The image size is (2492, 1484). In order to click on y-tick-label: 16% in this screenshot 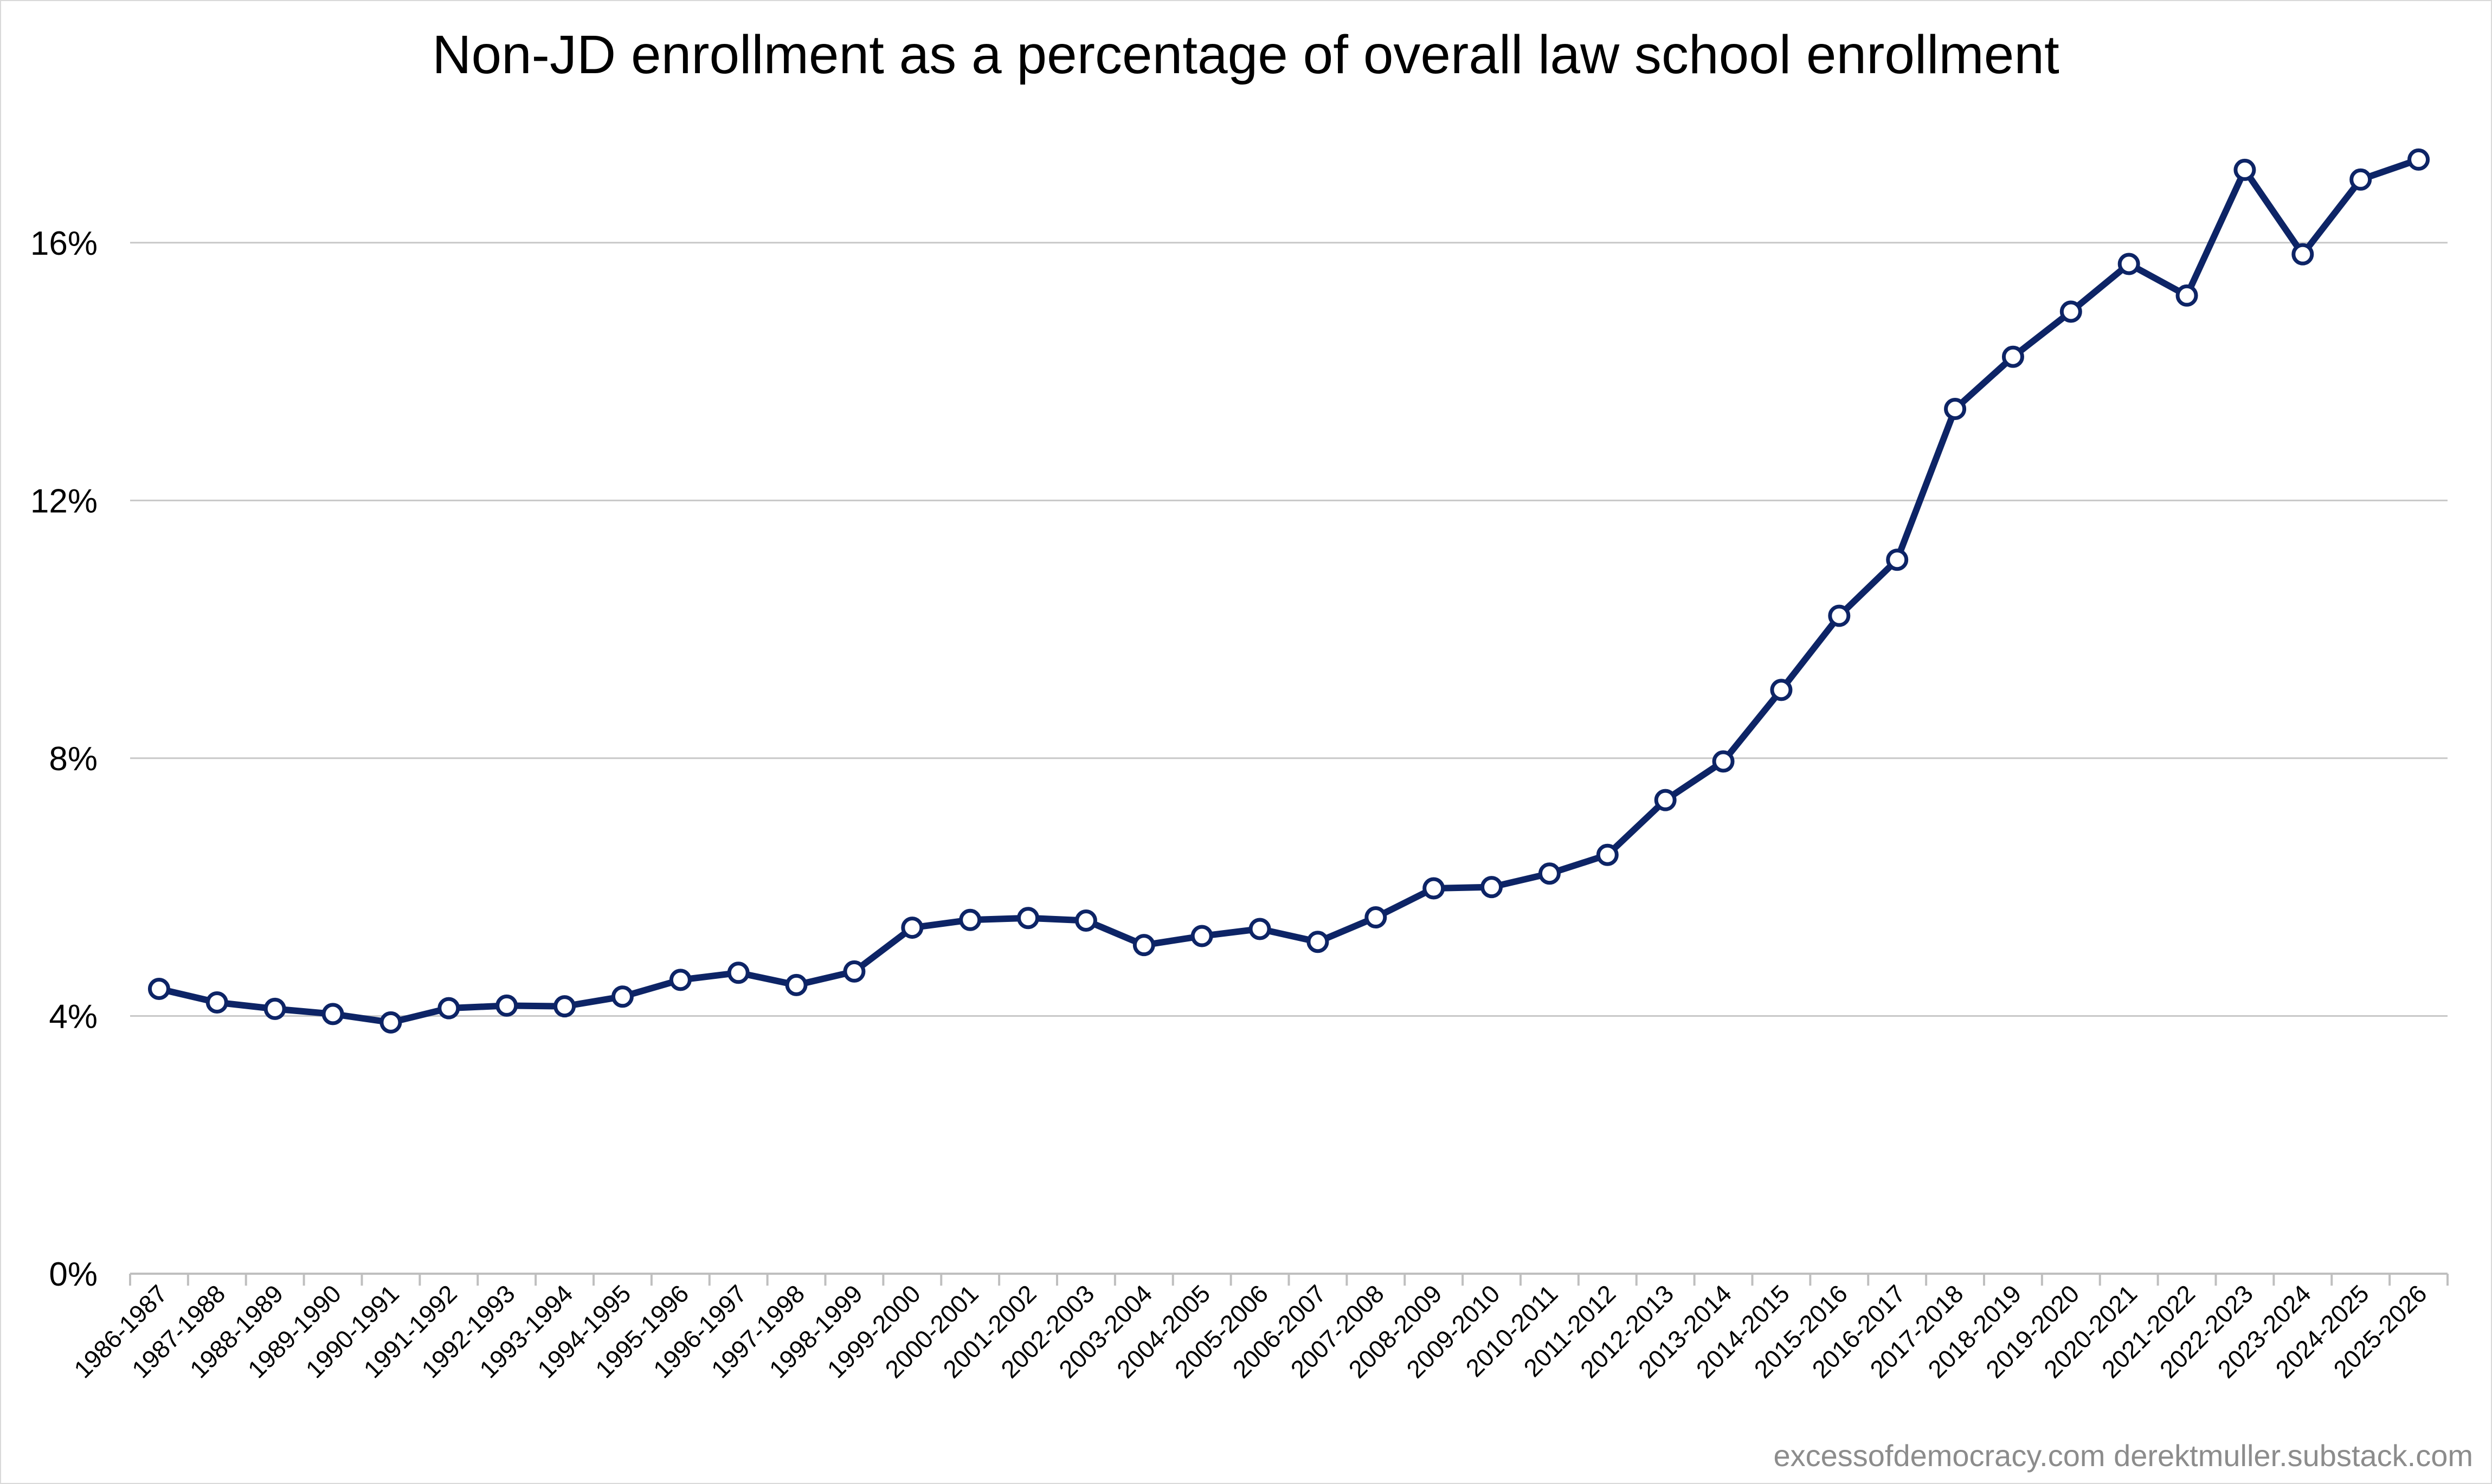, I will do `click(64, 243)`.